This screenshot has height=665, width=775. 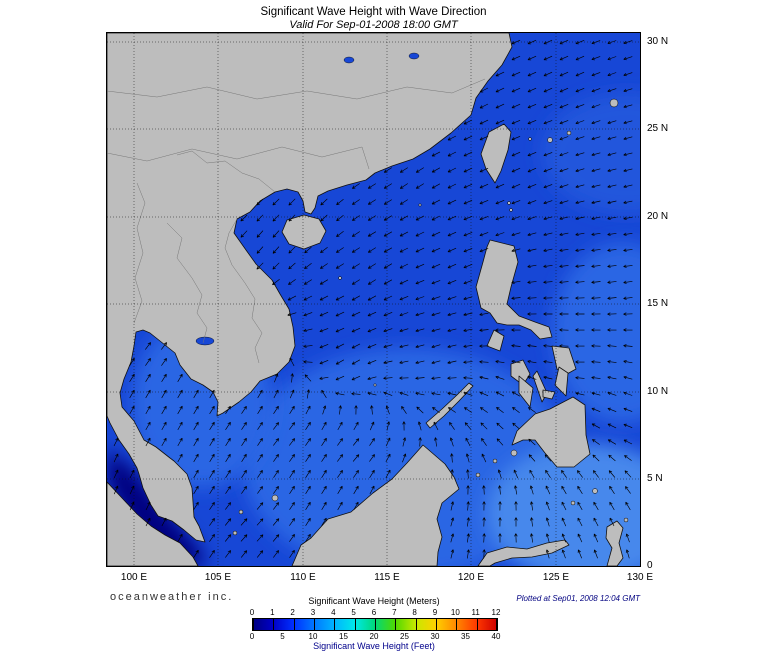 What do you see at coordinates (333, 612) in the screenshot?
I see `meters-tick-label: 4` at bounding box center [333, 612].